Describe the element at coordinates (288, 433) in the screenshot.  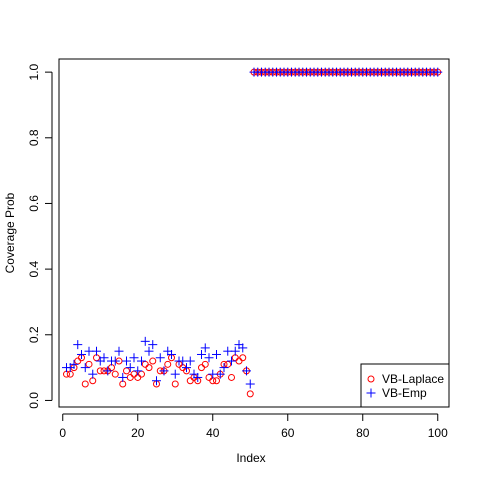
I see `x-tick-label: 60` at that location.